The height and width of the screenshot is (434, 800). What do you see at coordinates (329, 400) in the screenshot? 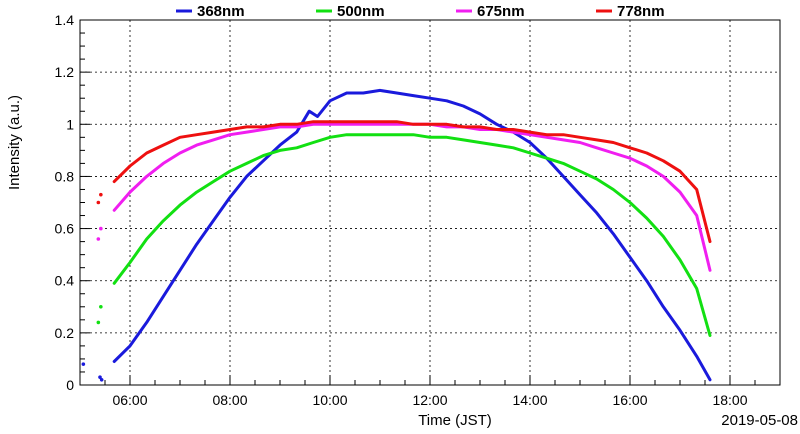
I see `x-tick-label: 10:00` at bounding box center [329, 400].